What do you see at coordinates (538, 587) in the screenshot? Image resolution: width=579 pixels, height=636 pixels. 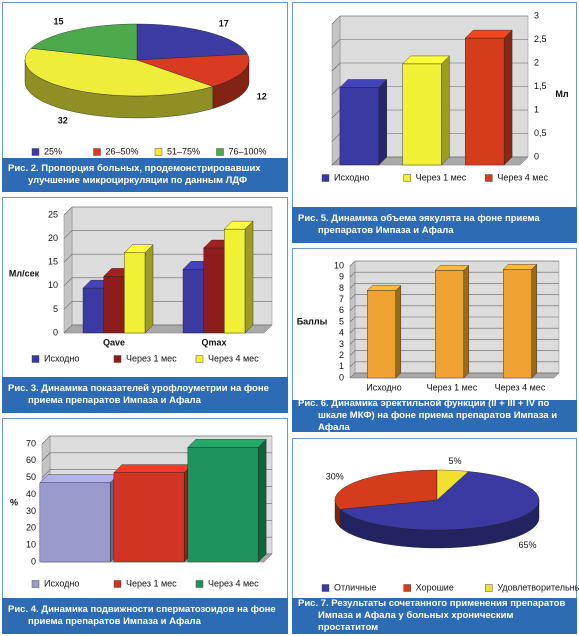 I see `legend-label: Удовлетворительные` at bounding box center [538, 587].